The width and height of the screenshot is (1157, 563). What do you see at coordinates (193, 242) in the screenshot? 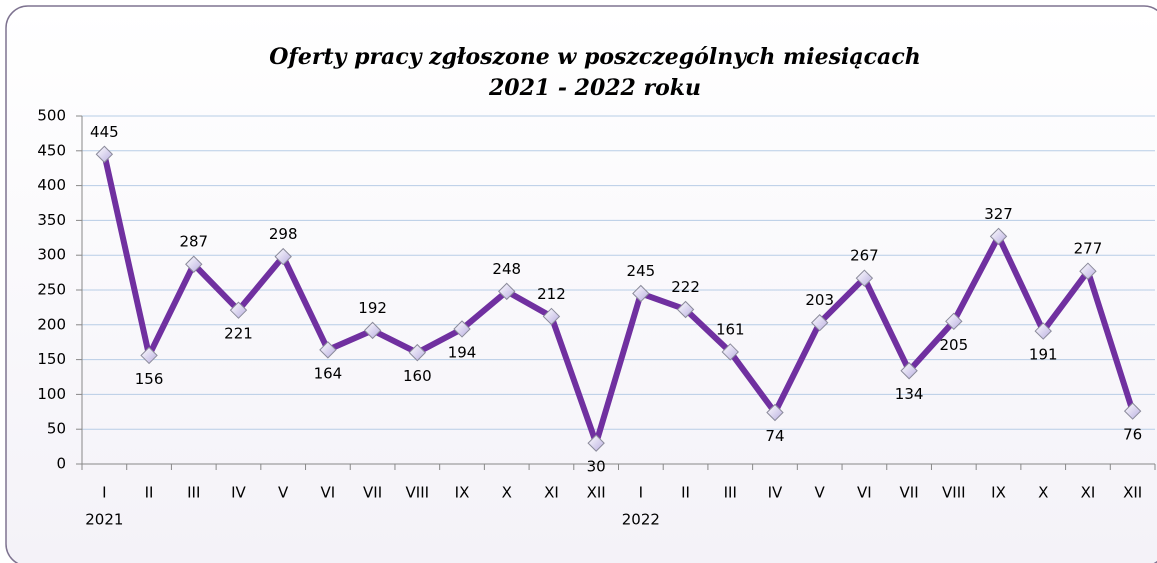
I see `data-label: 287` at bounding box center [193, 242].